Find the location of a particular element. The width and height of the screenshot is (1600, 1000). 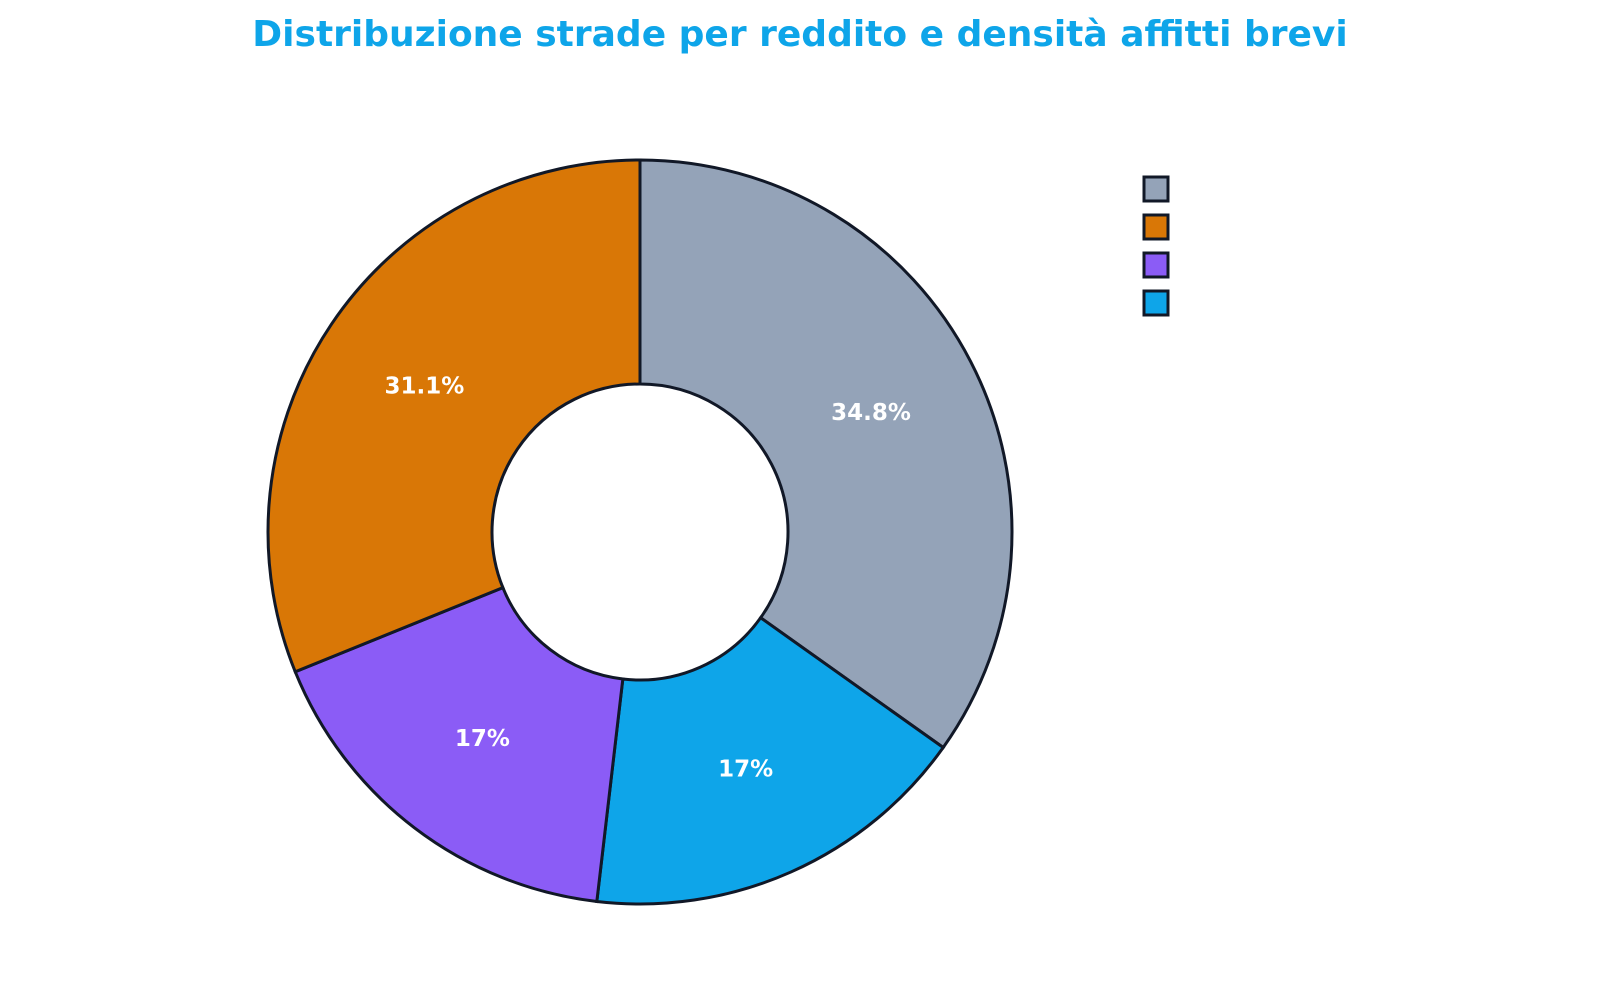

slice-label-2: 17% is located at coordinates (745, 770).